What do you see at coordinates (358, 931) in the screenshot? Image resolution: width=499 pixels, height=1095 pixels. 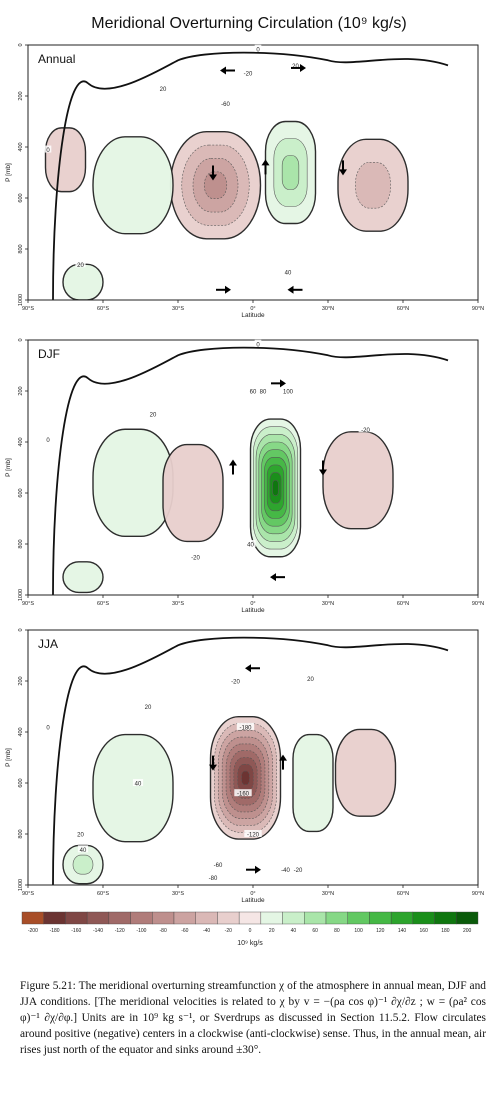 I see `colorbar-tick-label: 100` at bounding box center [358, 931].